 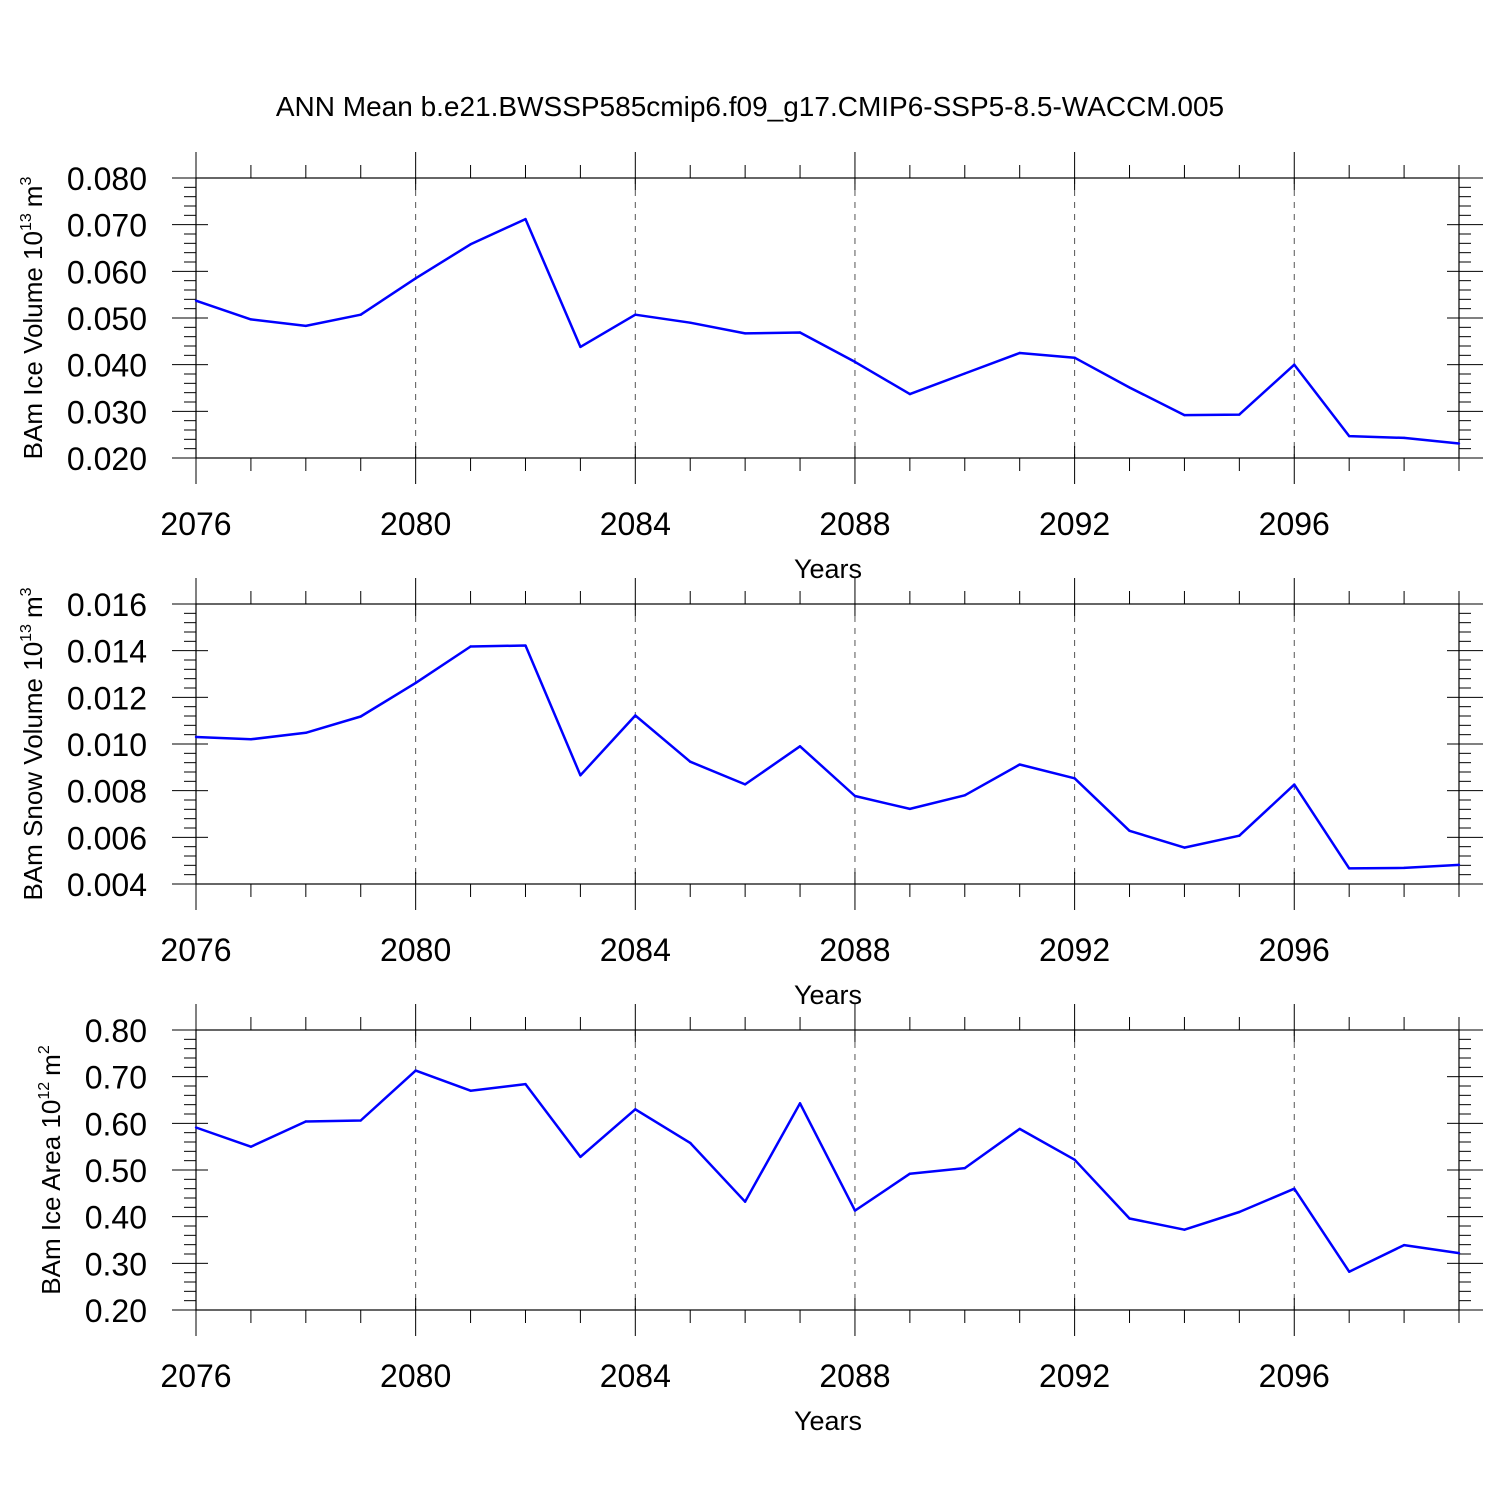 I want to click on y-tick-label: 0.040, so click(x=107, y=366).